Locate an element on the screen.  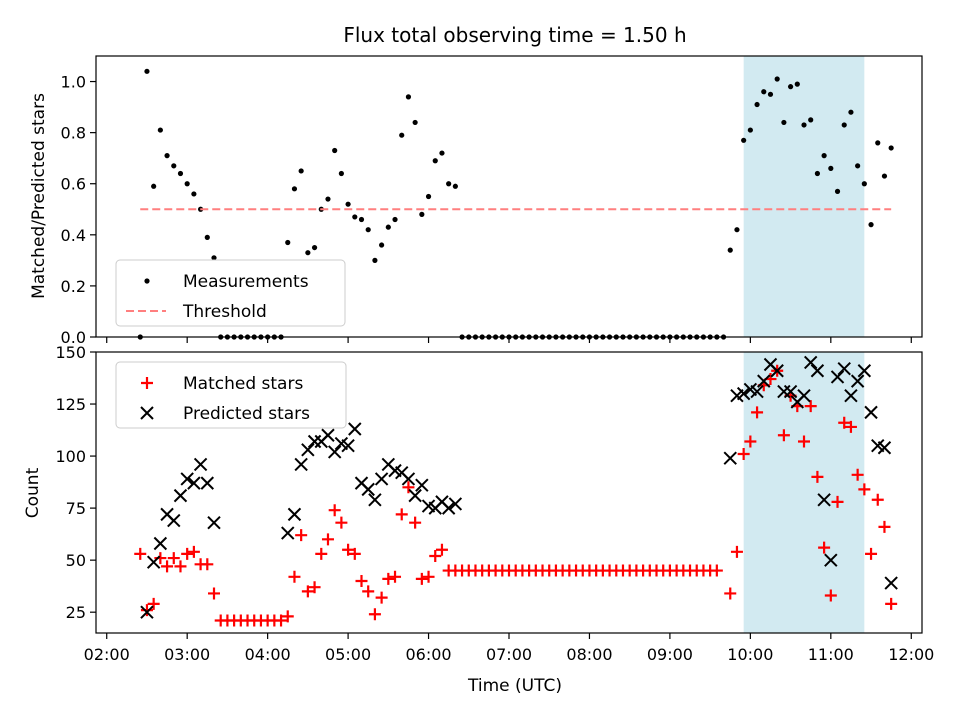
x-tick-label: 11:00 is located at coordinates (831, 654).